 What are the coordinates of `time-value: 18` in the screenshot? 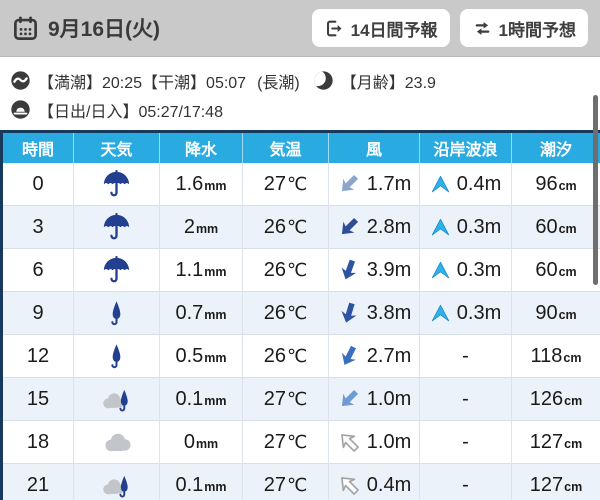 It's located at (38, 441).